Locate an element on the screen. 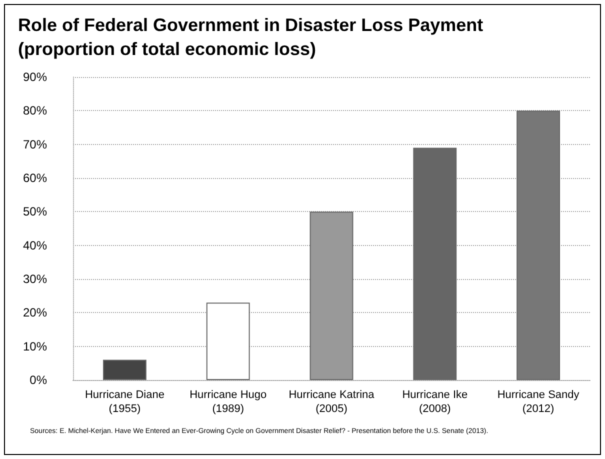  chart-title: Role of Federal Government in Disaster Loss Payment is located at coordinates (251, 25).